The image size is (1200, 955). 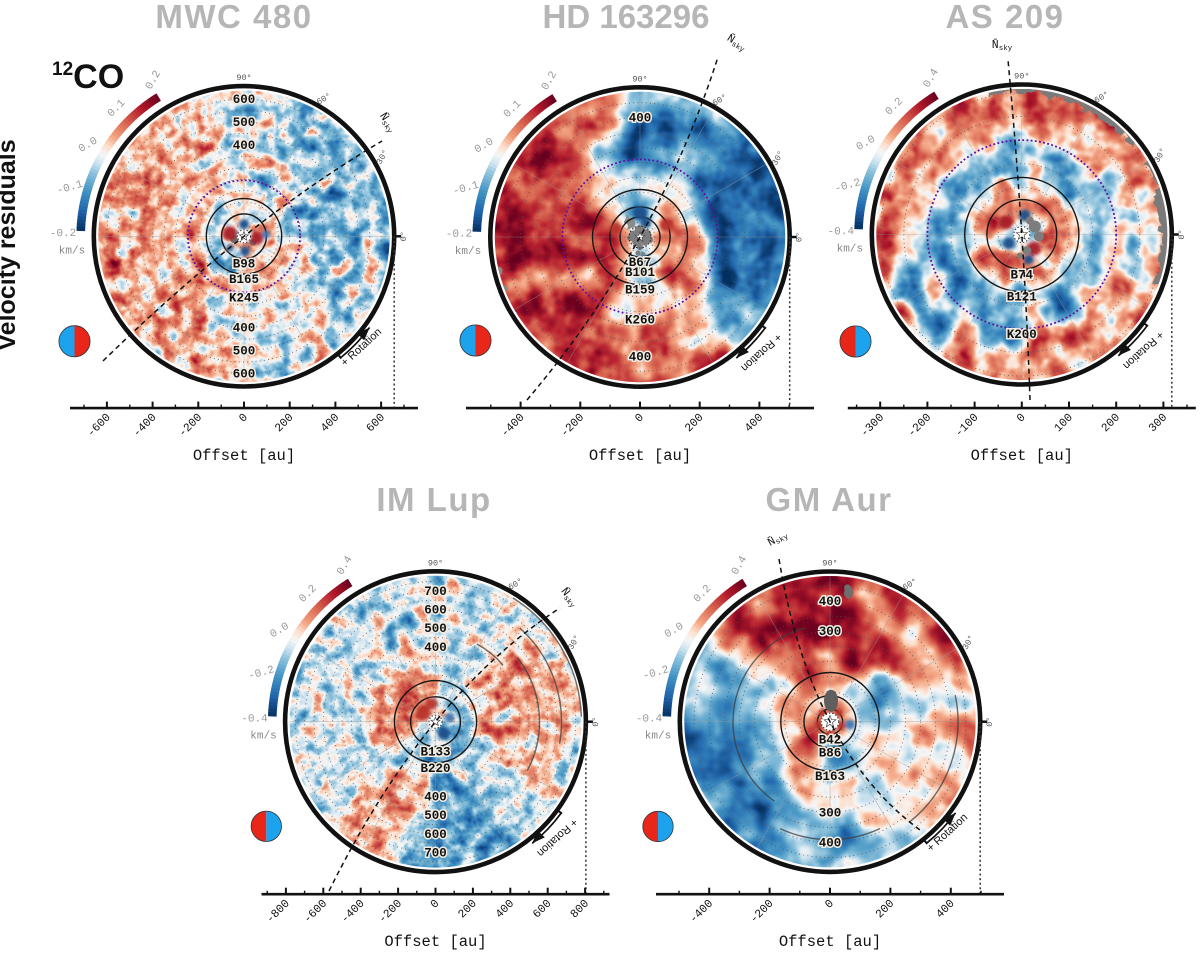 What do you see at coordinates (435, 769) in the screenshot?
I see `svg-text: B220` at bounding box center [435, 769].